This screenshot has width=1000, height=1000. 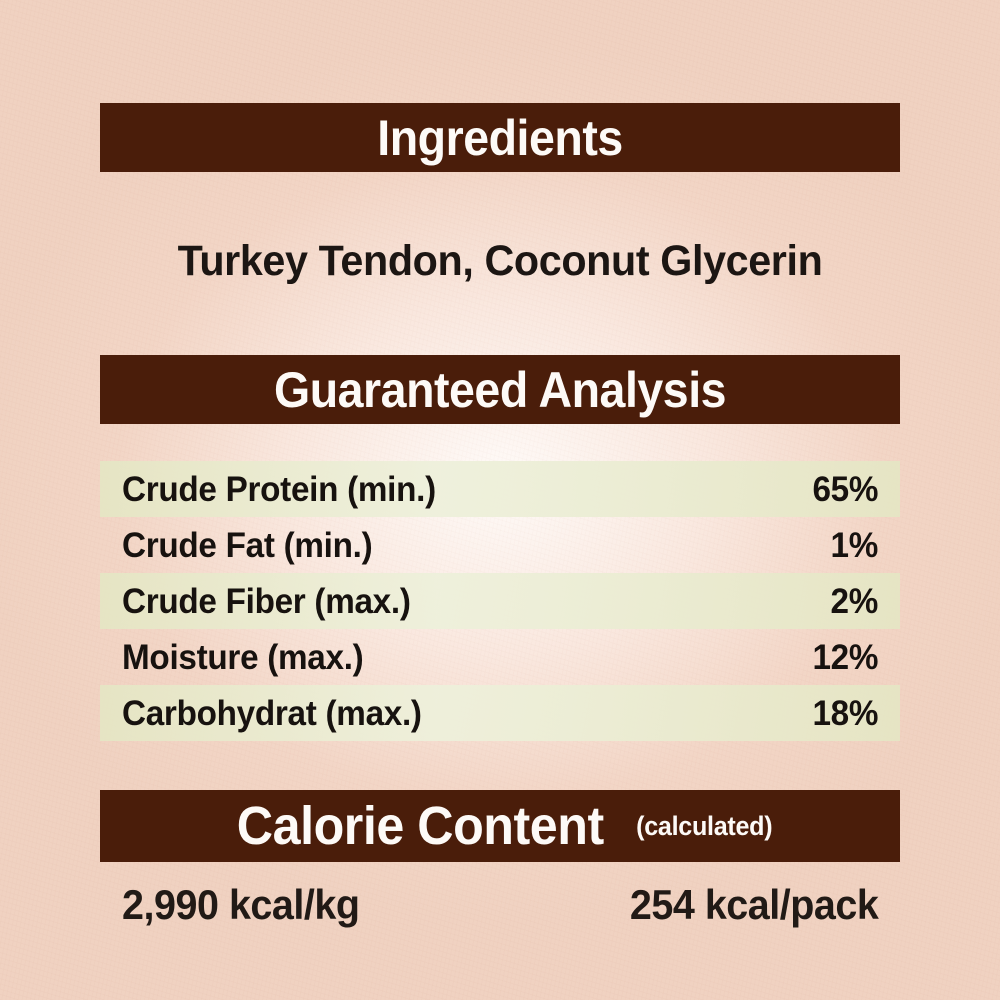 I want to click on calorie-content-heading: Calorie Content, so click(x=420, y=826).